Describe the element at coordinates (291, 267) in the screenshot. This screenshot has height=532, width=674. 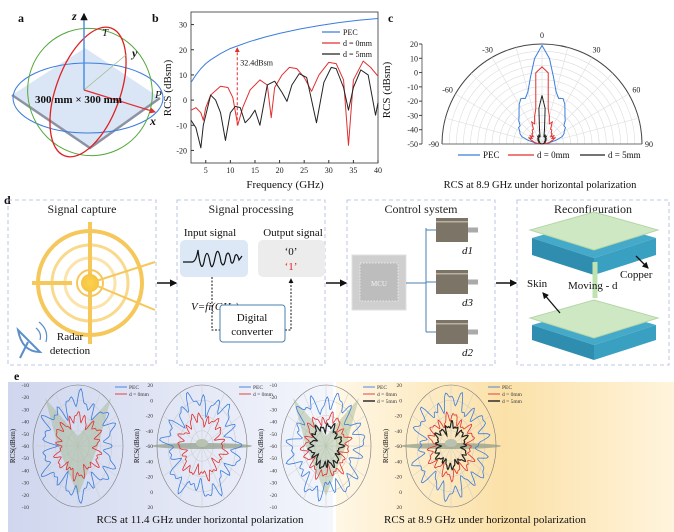
I see `output-1: ‘1’` at that location.